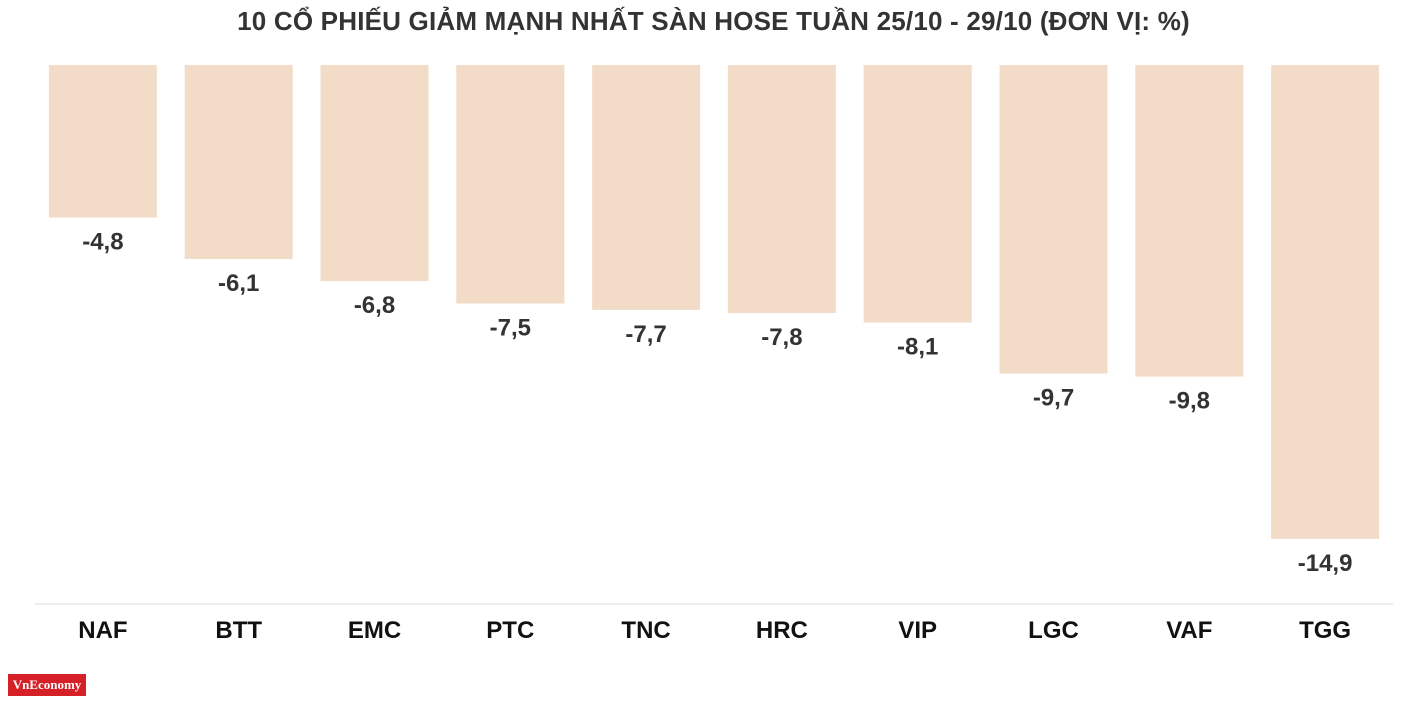  Describe the element at coordinates (917, 630) in the screenshot. I see `category-label-vip: VIP` at that location.